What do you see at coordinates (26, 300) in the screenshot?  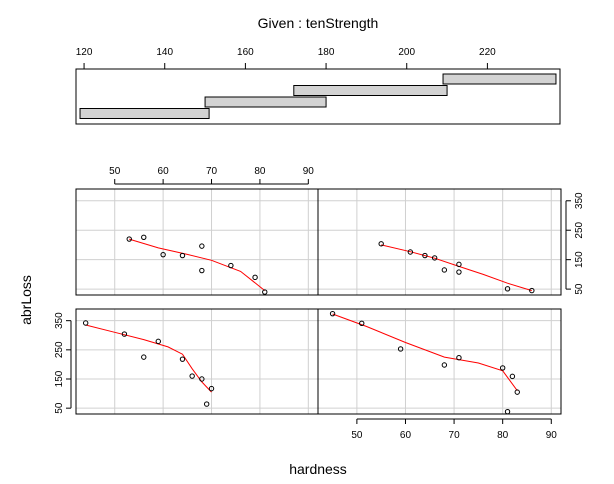 I see `y-axis-title: abrLoss` at bounding box center [26, 300].